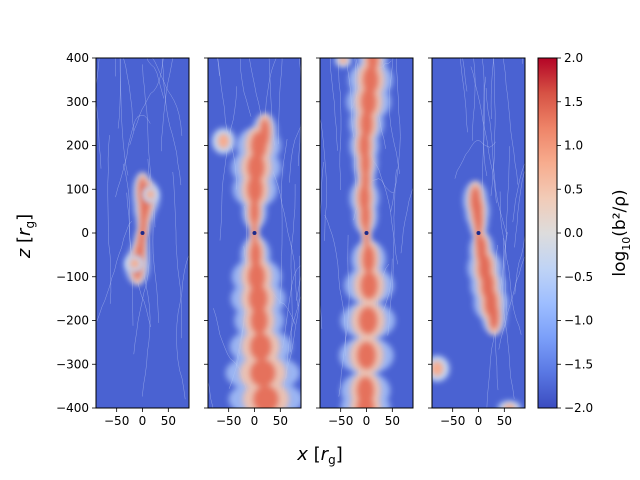  I want to click on y-tick-label: −400, so click(72, 408).